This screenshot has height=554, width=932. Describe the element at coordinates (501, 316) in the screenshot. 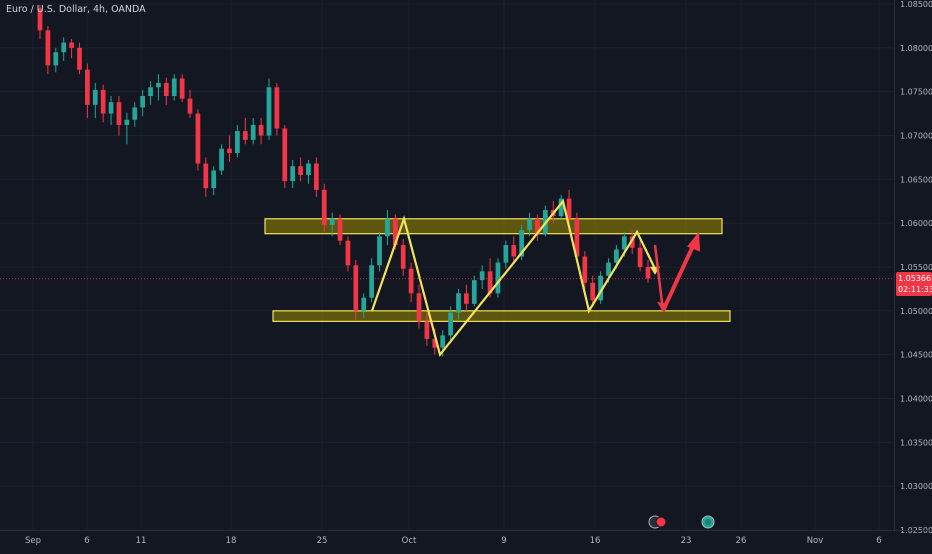

I see `support-zone` at that location.